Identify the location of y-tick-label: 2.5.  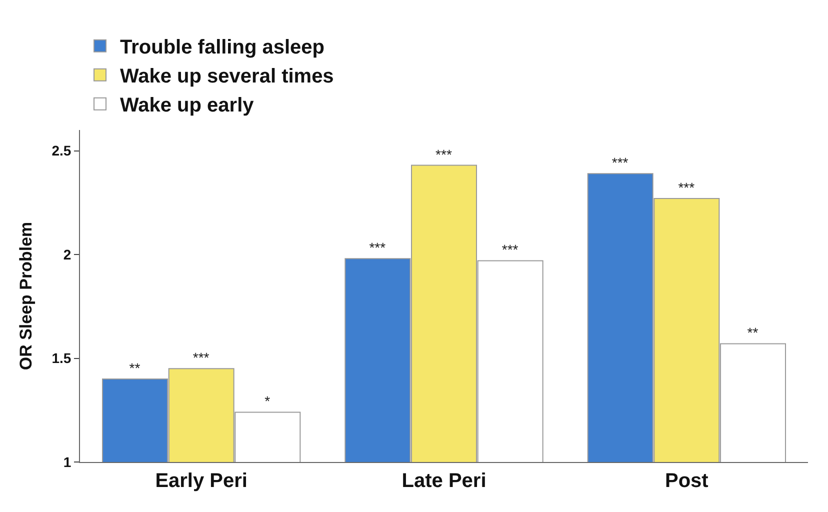
(62, 150).